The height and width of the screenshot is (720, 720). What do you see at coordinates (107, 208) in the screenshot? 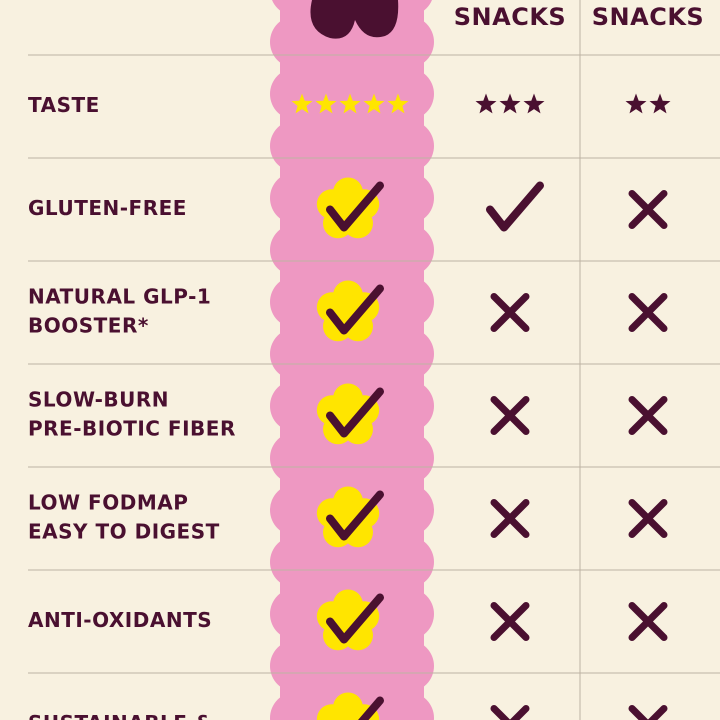
I see `row-label: GLUTEN-FREE` at bounding box center [107, 208].